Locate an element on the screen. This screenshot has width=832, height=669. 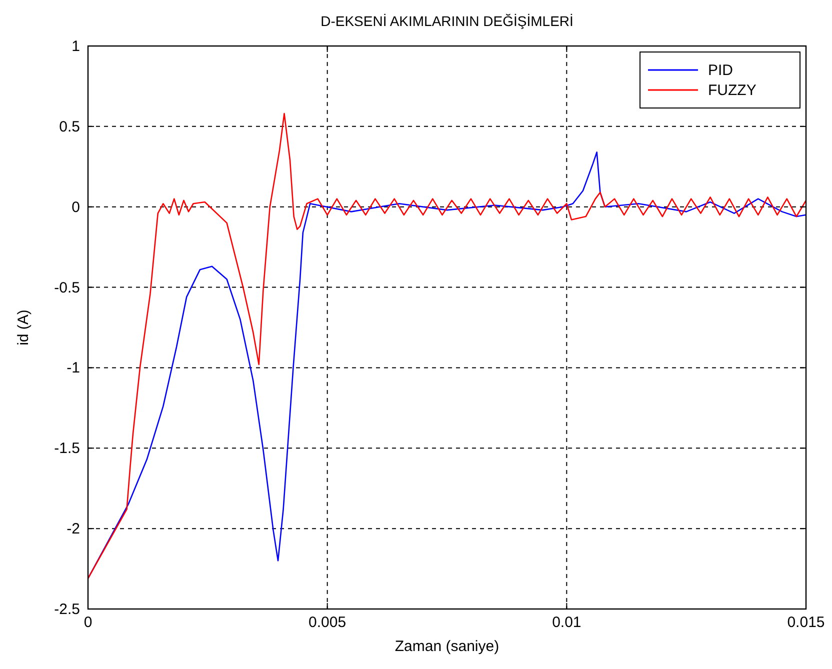
chart-title: D-EKSENİ AKIMLARININ DEĞİŞİMLERİ is located at coordinates (447, 21).